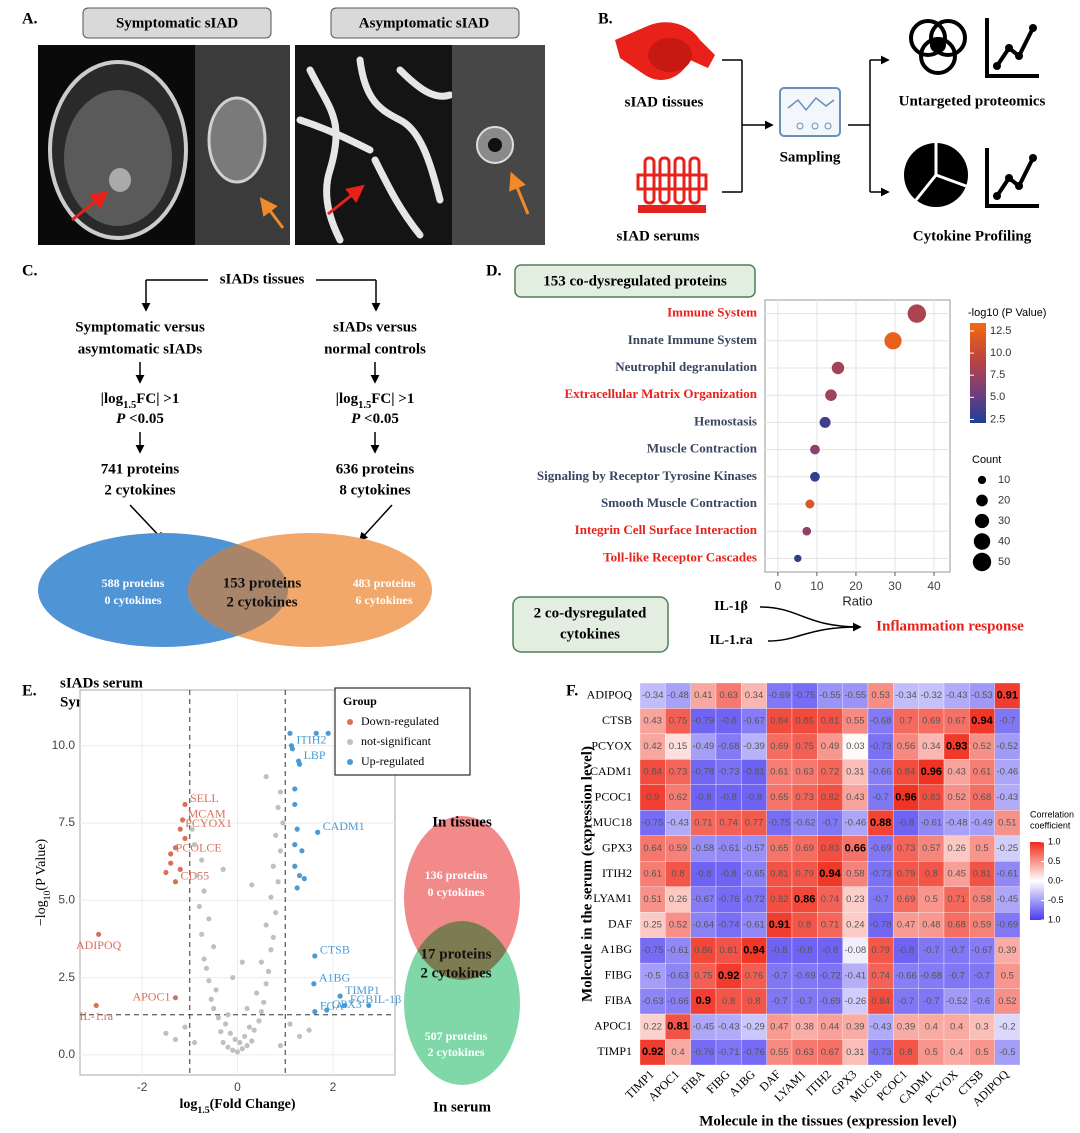 Image resolution: width=1080 pixels, height=1133 pixels. I want to click on y-tick-label: GPX3, so click(617, 847).